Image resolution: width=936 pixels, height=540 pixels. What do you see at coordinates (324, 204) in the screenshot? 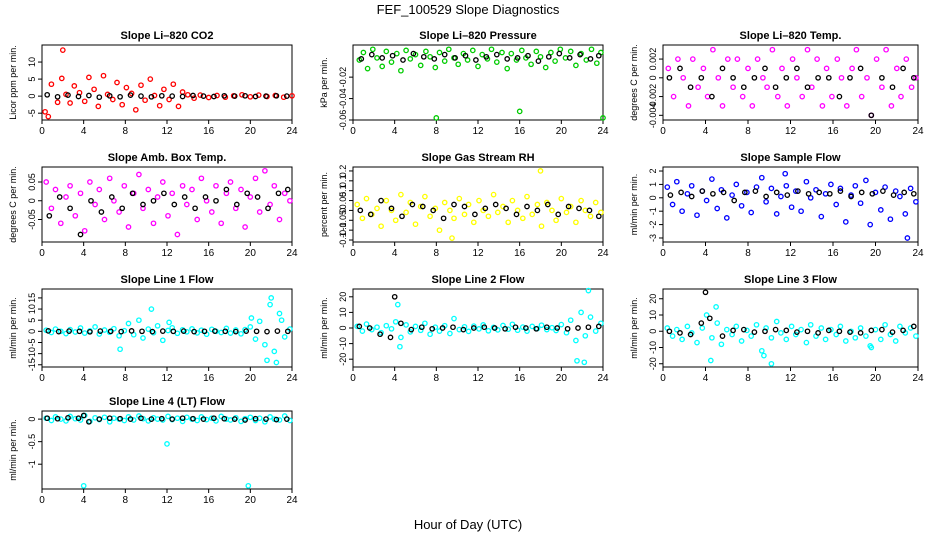
I see `y-axis-label: percent per min.` at bounding box center [324, 204].